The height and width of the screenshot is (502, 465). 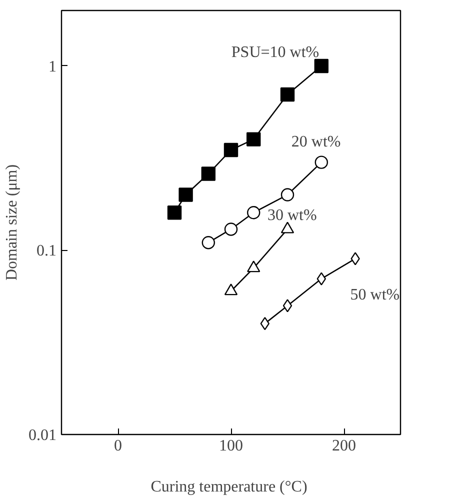 What do you see at coordinates (12, 222) in the screenshot?
I see `y-axis-title: Domain size (μm)` at bounding box center [12, 222].